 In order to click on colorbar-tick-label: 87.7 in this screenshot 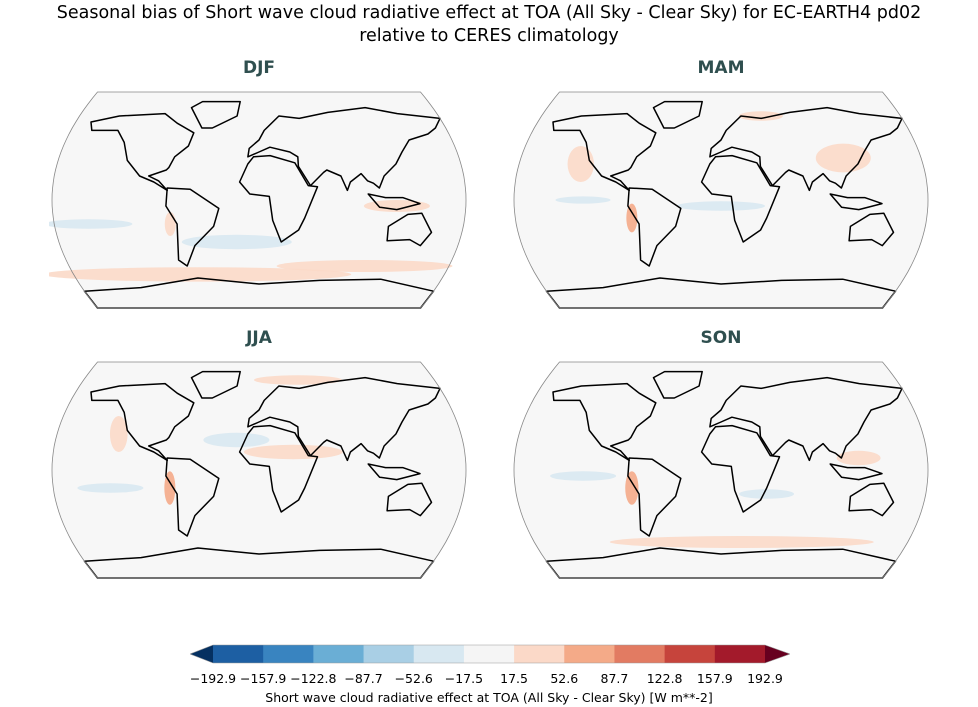, I will do `click(614, 678)`.